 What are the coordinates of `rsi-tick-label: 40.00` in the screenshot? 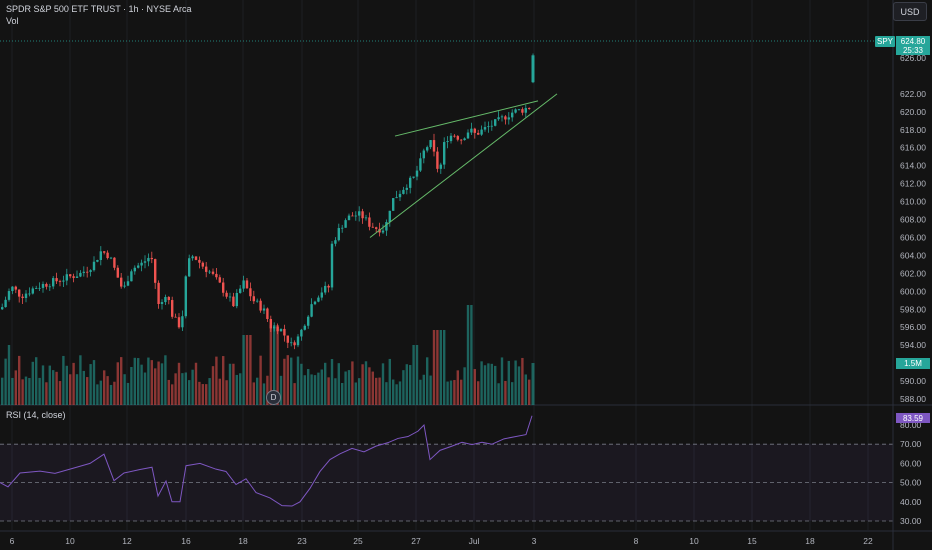 It's located at (911, 502).